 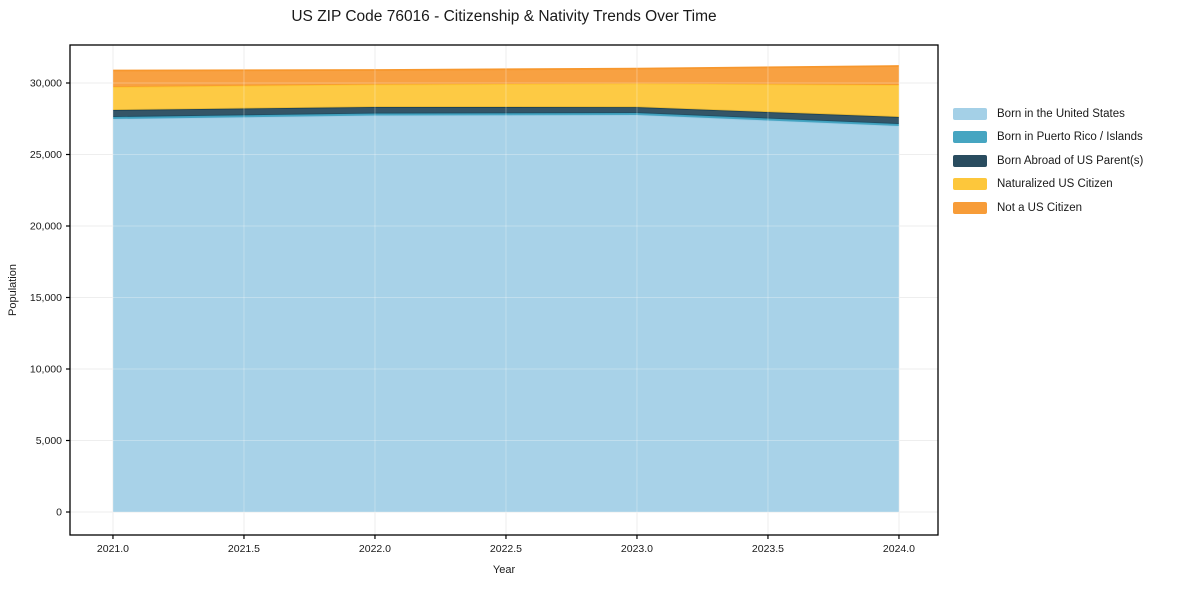 I want to click on x-tick-label: 2024.0, so click(x=899, y=549).